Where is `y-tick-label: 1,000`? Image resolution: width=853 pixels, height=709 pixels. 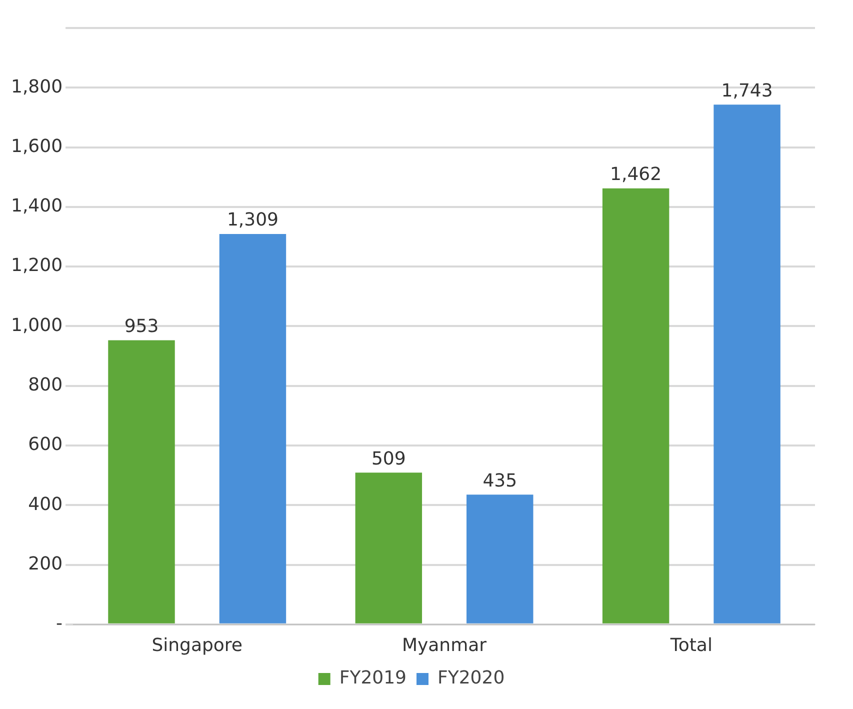 y-tick-label: 1,000 is located at coordinates (37, 325).